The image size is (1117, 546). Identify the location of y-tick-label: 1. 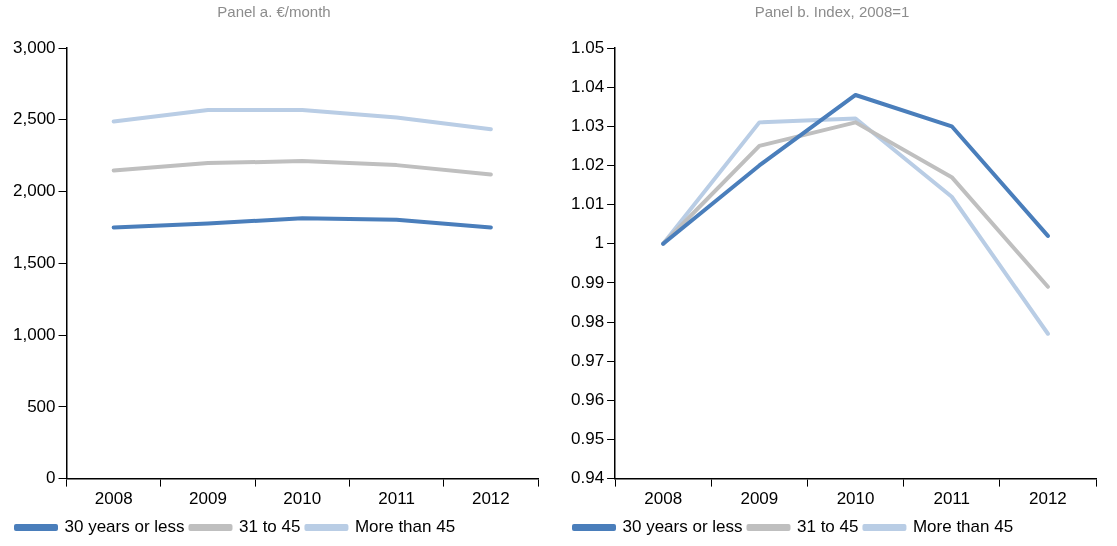
(599, 243).